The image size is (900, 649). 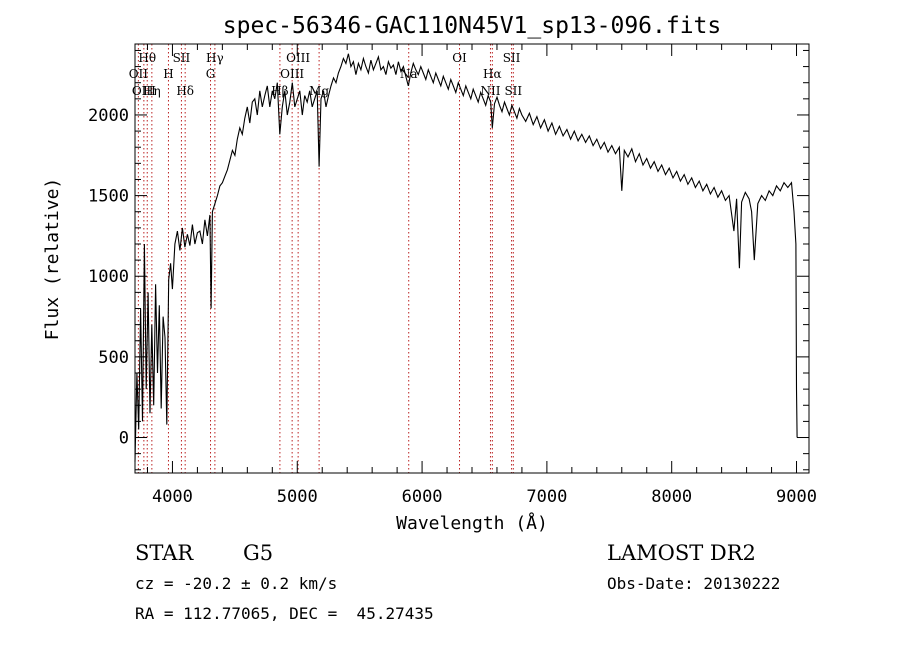 What do you see at coordinates (124, 439) in the screenshot?
I see `y-tick-label: 0` at bounding box center [124, 439].